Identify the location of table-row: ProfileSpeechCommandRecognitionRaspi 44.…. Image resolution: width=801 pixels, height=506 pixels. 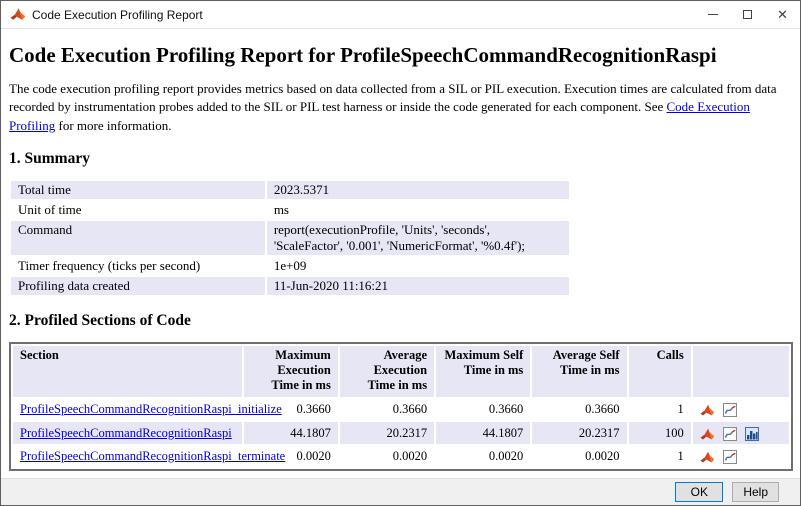
(401, 433).